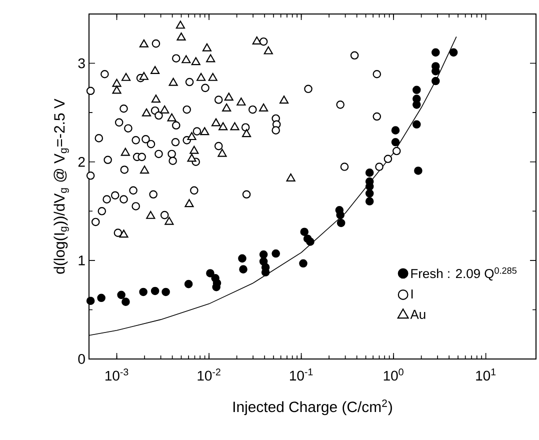 This screenshot has width=539, height=440. What do you see at coordinates (486, 374) in the screenshot?
I see `x-tick-label: 10$^{1}$` at bounding box center [486, 374].